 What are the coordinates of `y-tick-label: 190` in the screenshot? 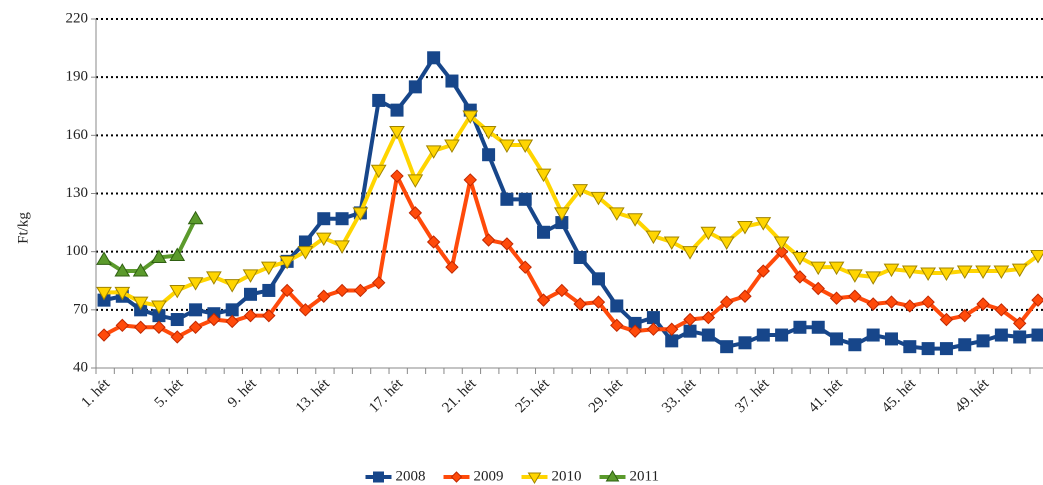 It's located at (77, 77).